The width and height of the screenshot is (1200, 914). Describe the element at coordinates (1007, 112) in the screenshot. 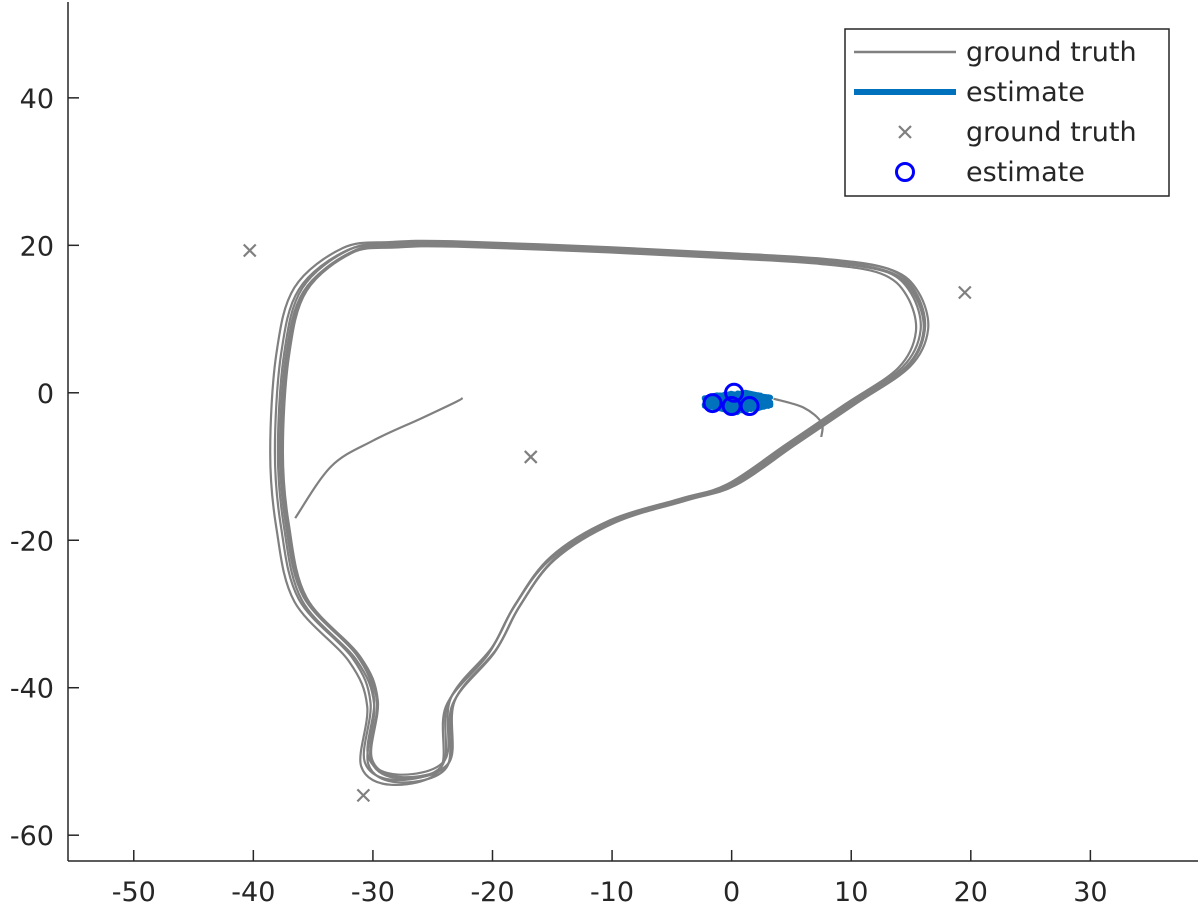

I see `legend: ground truth estimate ground truth estimate` at that location.